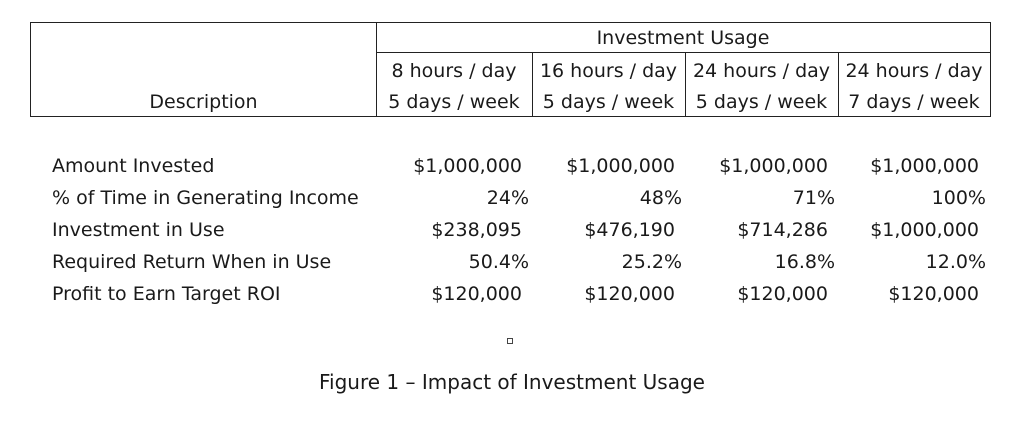 This screenshot has width=1024, height=431. Describe the element at coordinates (608, 71) in the screenshot. I see `column-header-line1: 16 hours / day` at that location.